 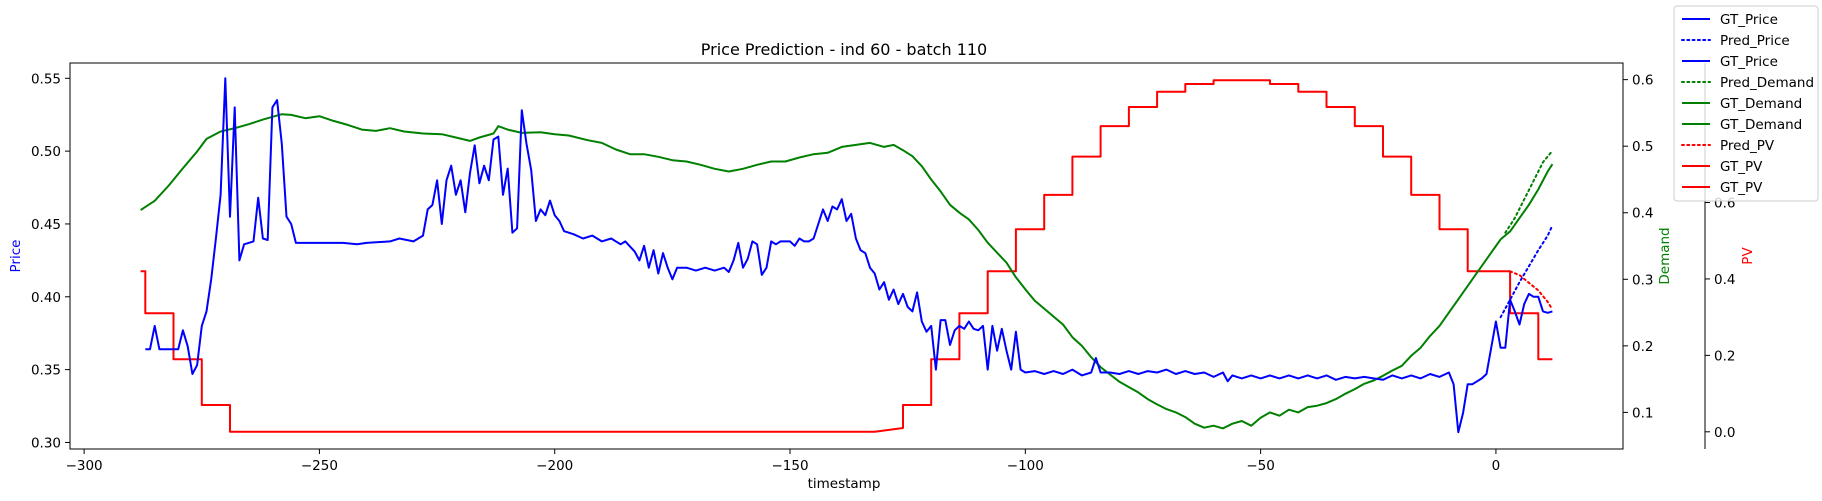 I want to click on legend-label: Pred_PV, so click(x=1747, y=146).